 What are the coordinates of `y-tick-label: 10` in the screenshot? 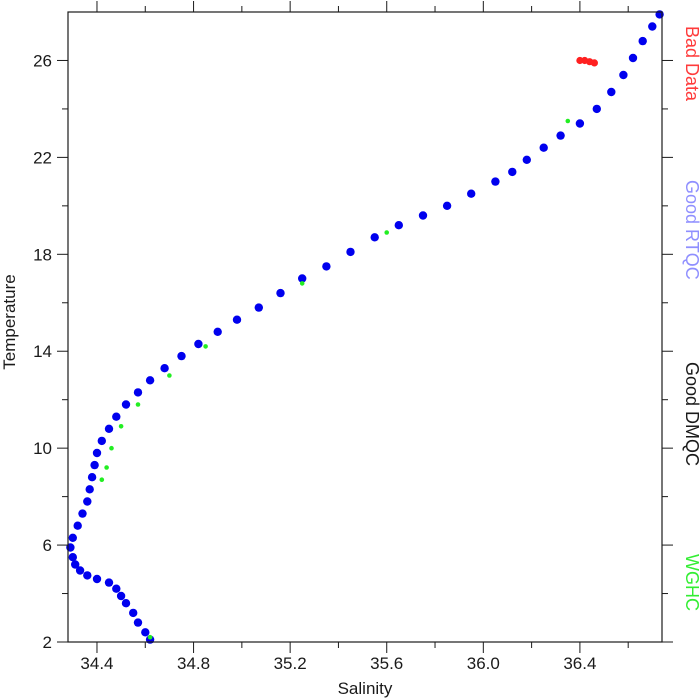 It's located at (42, 448).